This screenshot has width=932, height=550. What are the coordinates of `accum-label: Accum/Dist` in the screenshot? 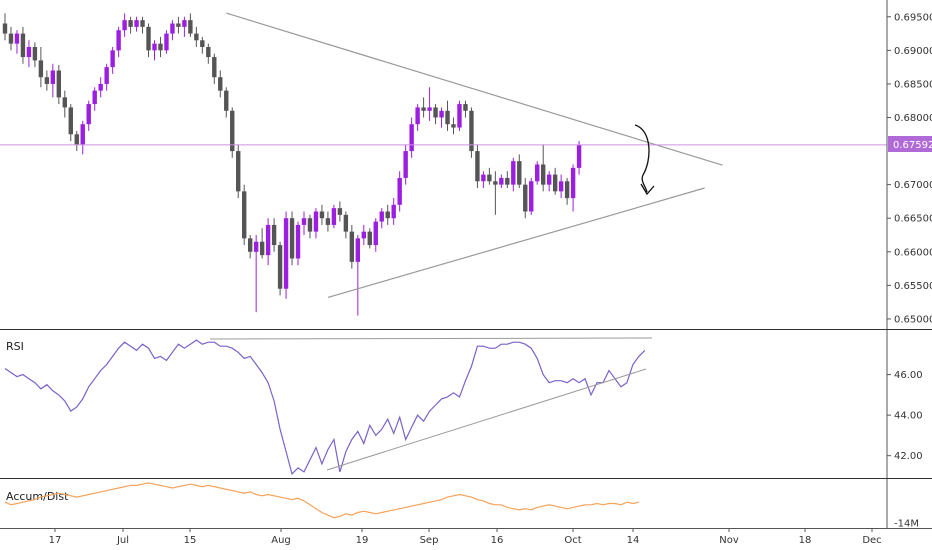 It's located at (37, 496).